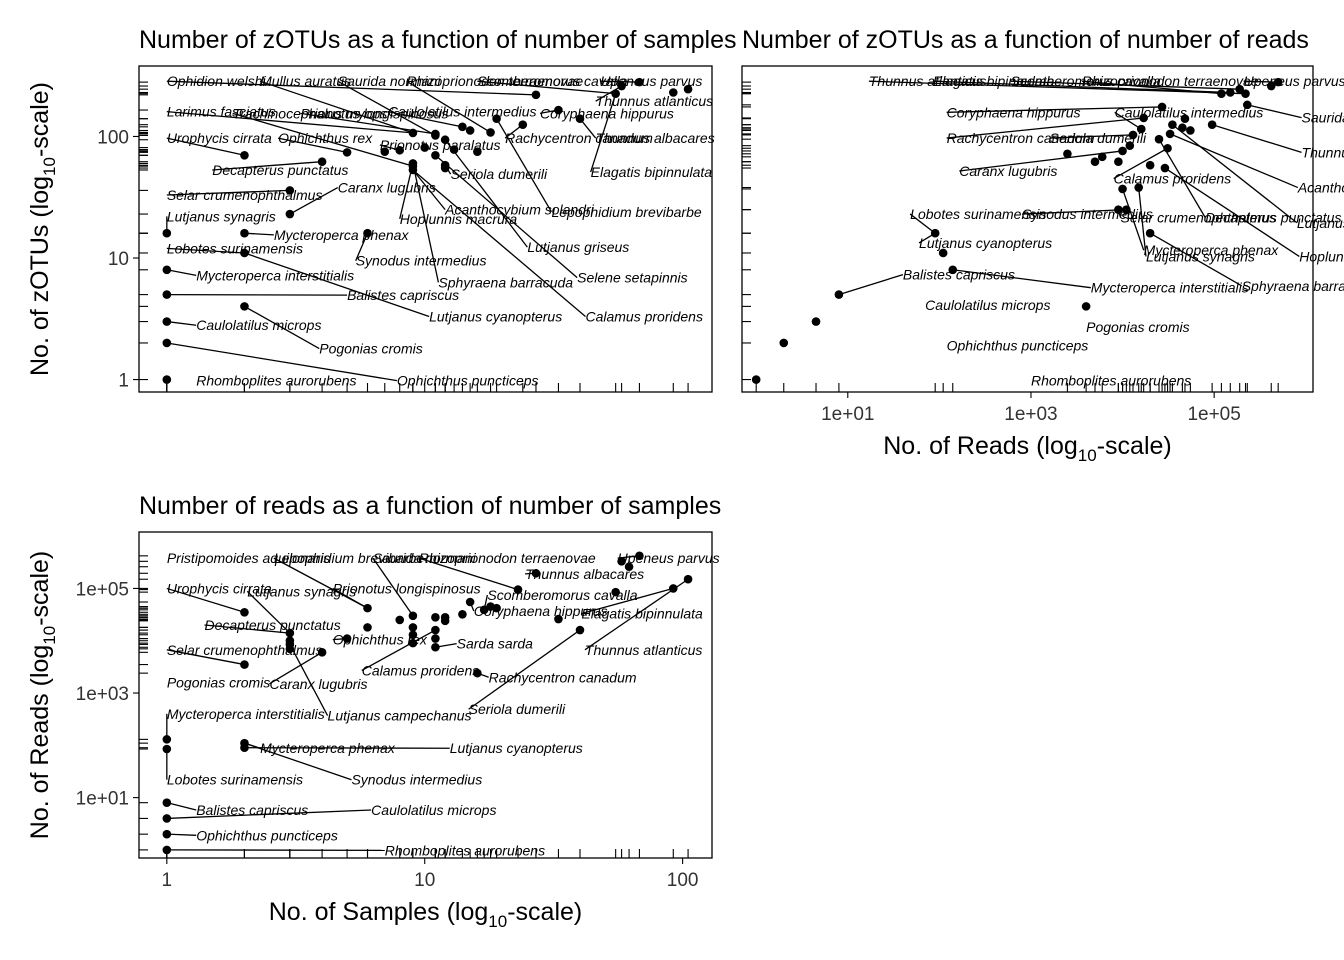 This screenshot has width=1344, height=960. I want to click on point-label: Balistes capriscus, so click(959, 275).